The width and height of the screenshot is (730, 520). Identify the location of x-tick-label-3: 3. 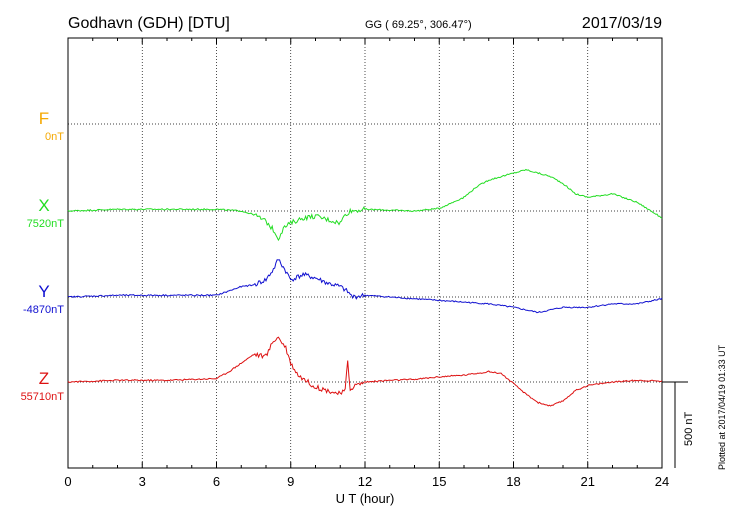
(142, 481).